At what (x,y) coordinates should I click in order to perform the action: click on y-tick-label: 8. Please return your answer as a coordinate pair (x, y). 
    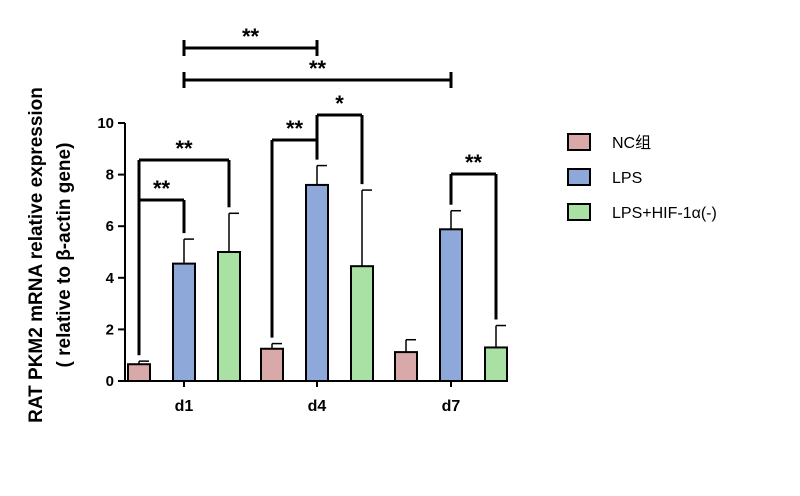
    Looking at the image, I should click on (110, 175).